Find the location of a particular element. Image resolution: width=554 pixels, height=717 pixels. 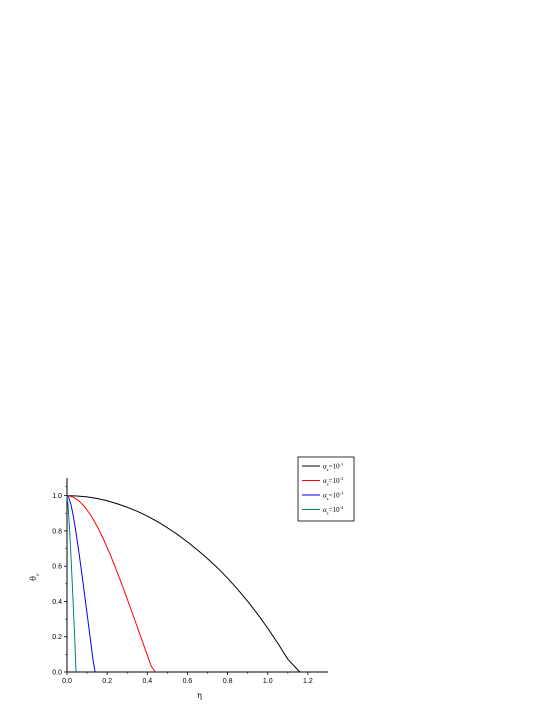

legend-entry-sup: -1 is located at coordinates (342, 464).